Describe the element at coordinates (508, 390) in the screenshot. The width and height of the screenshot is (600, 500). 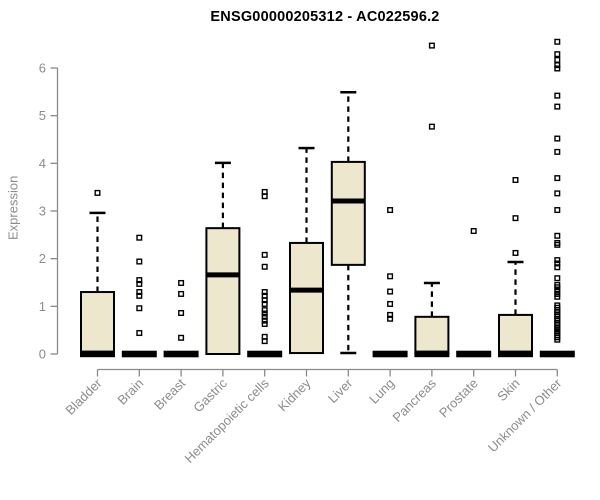
I see `x-tick-label: Skin` at that location.